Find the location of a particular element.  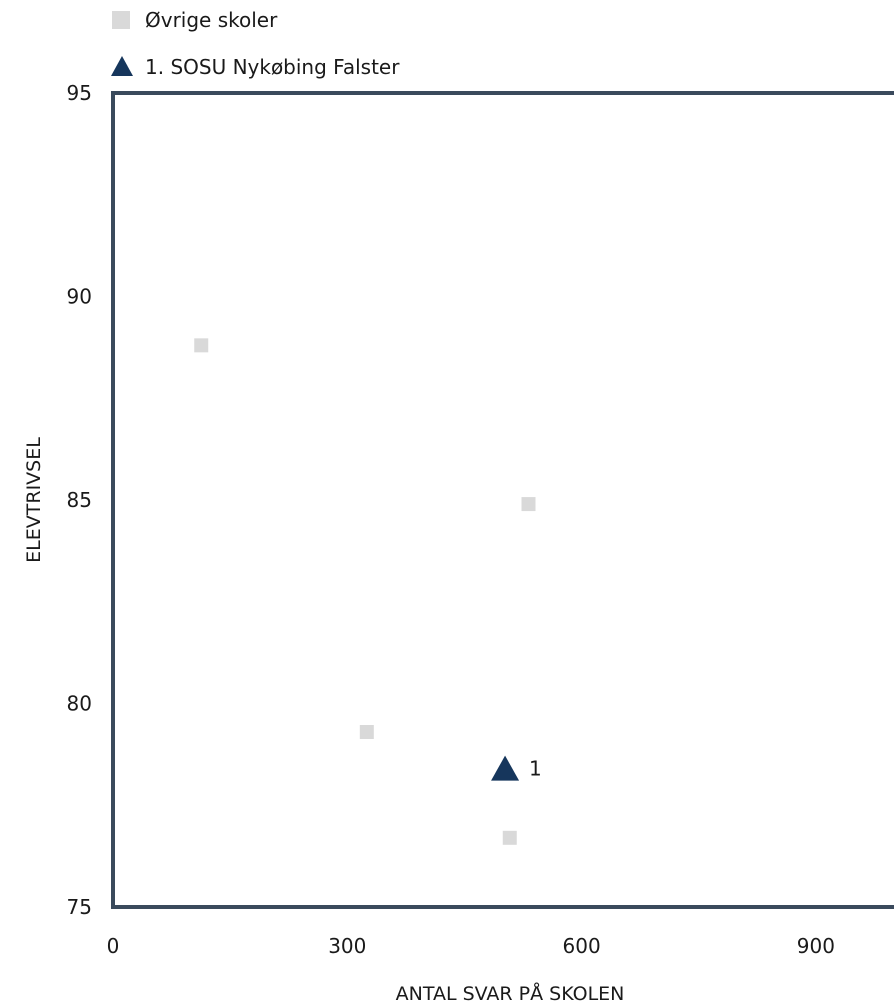

x-axis-title: ANTAL SVAR PÅ SKOLEN is located at coordinates (510, 993).